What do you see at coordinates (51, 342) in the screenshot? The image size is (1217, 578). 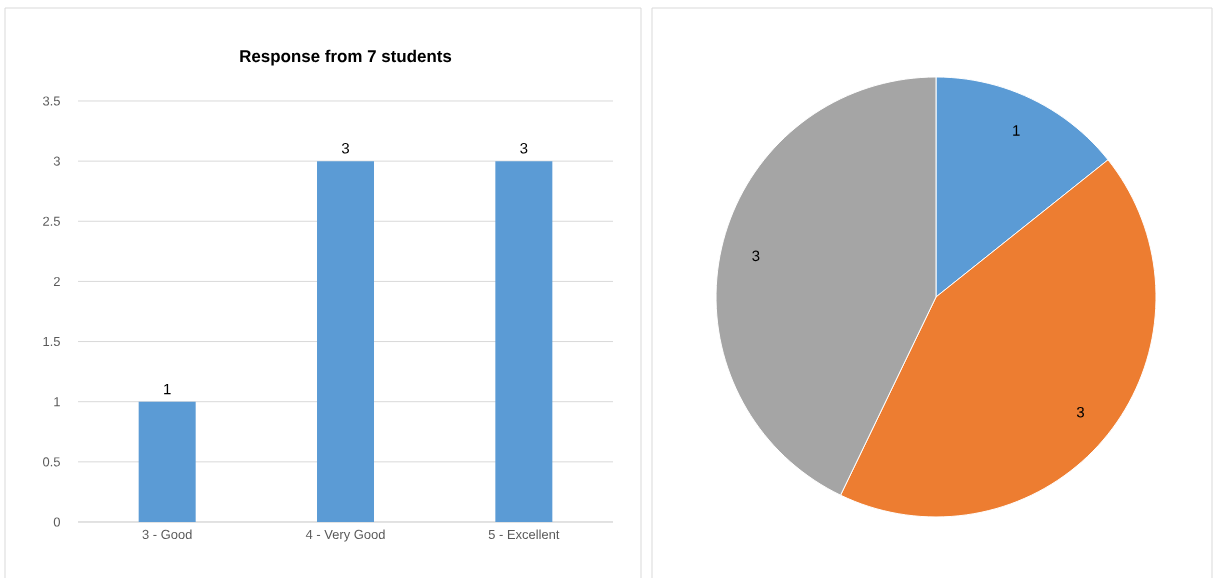 I see `y-tick-label: 1.5` at bounding box center [51, 342].